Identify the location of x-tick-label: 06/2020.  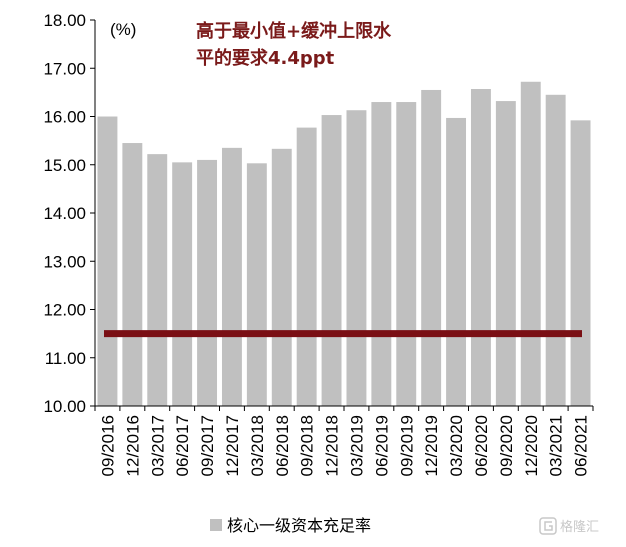
(481, 445).